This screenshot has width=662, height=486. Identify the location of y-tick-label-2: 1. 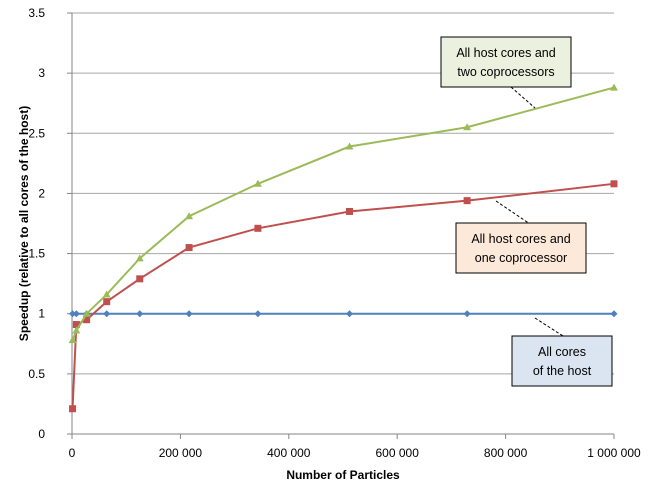
(41, 314).